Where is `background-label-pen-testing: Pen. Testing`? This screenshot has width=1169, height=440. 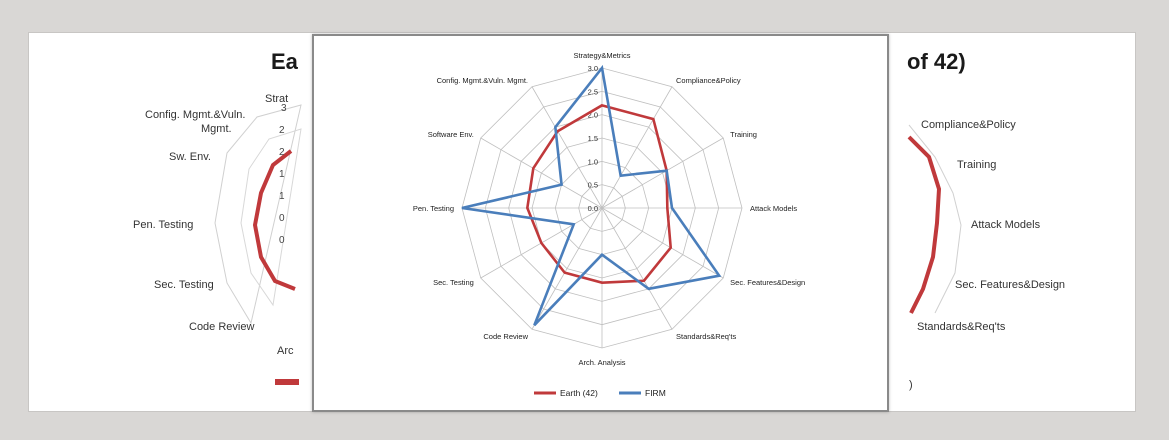 background-label-pen-testing: Pen. Testing is located at coordinates (163, 225).